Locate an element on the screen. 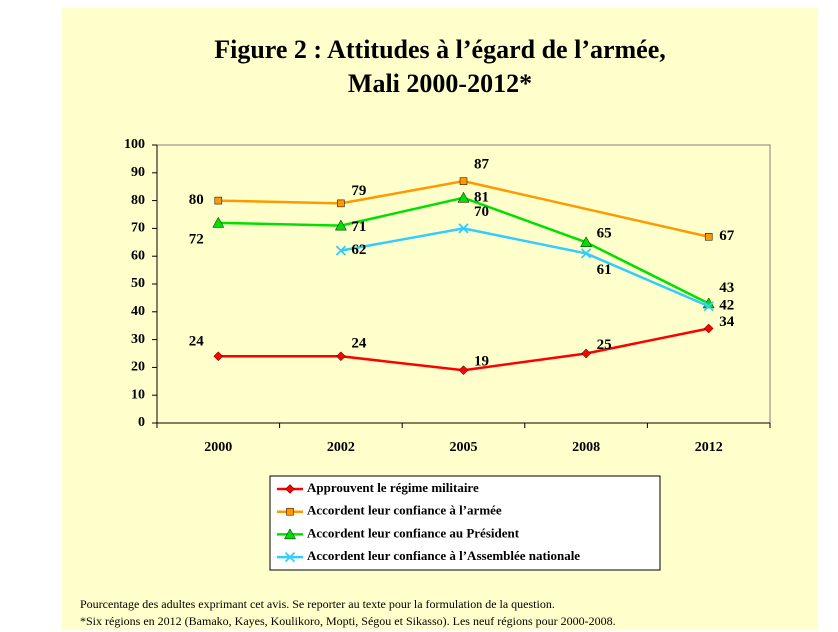 The width and height of the screenshot is (838, 632). data-label: 87 is located at coordinates (482, 165).